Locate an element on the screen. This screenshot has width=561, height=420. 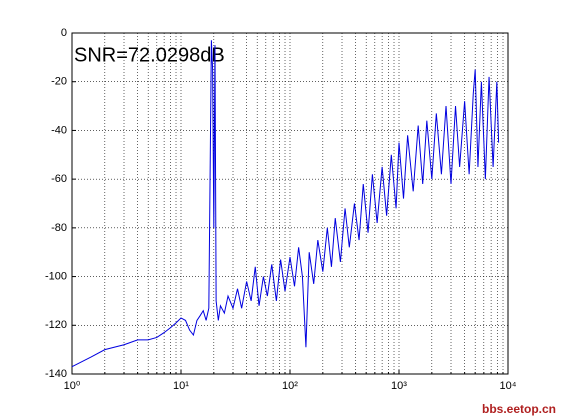
y-tick-label: -120 is located at coordinates (56, 325).